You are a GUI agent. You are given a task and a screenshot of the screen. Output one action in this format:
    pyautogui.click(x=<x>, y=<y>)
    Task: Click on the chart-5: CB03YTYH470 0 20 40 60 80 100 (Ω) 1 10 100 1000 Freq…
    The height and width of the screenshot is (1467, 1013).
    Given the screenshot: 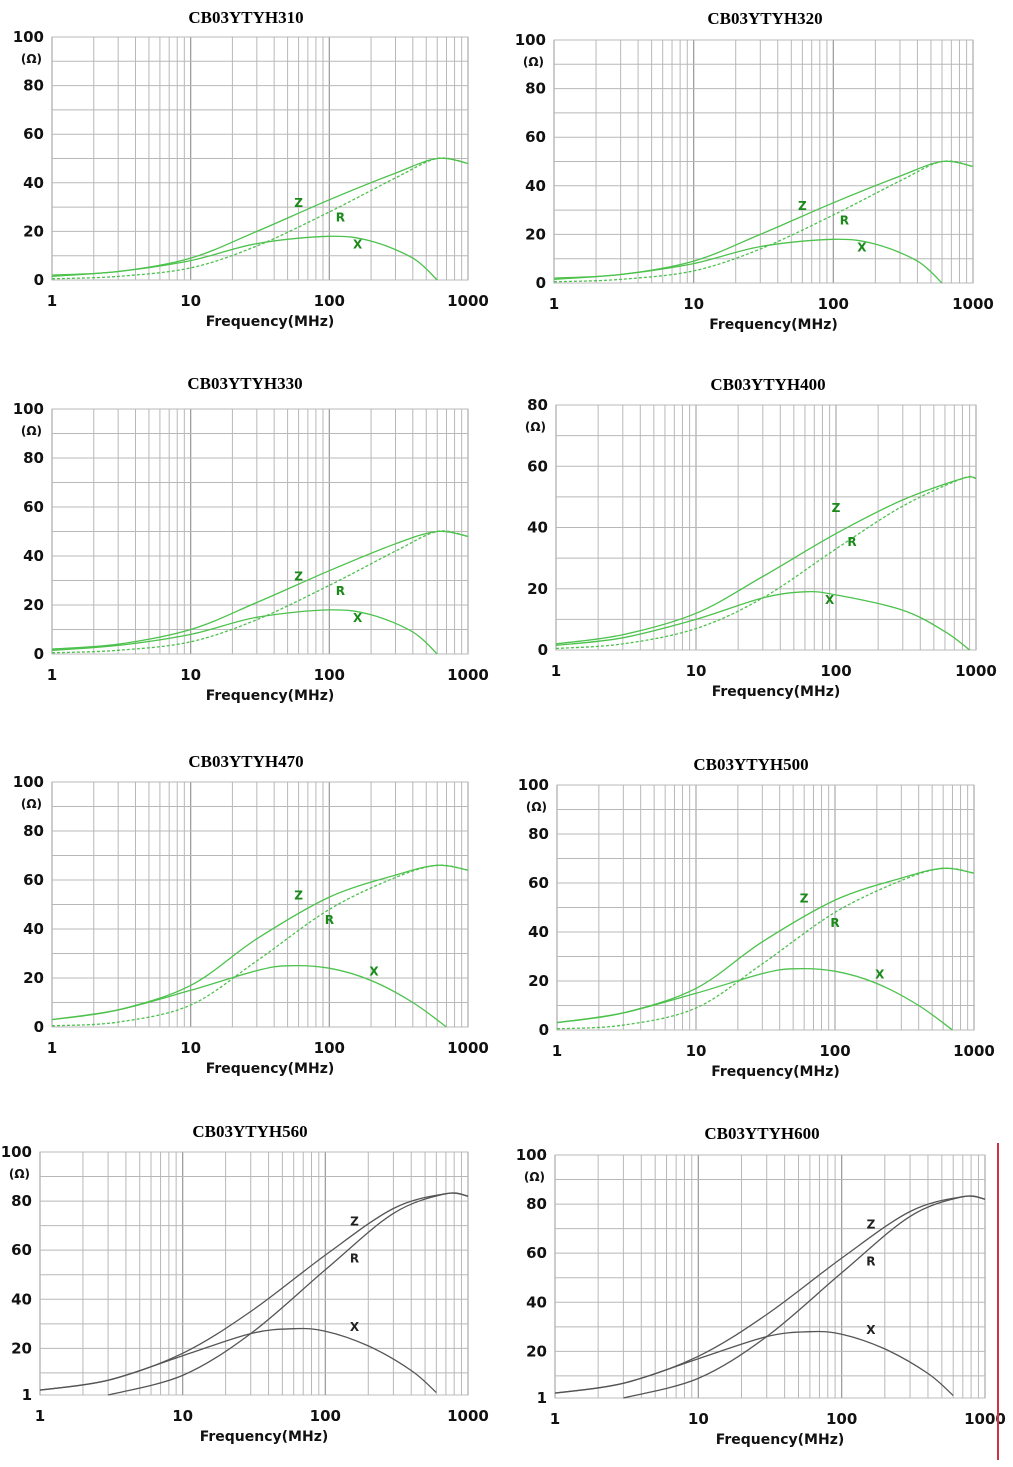 What is the action you would take?
    pyautogui.click(x=251, y=914)
    